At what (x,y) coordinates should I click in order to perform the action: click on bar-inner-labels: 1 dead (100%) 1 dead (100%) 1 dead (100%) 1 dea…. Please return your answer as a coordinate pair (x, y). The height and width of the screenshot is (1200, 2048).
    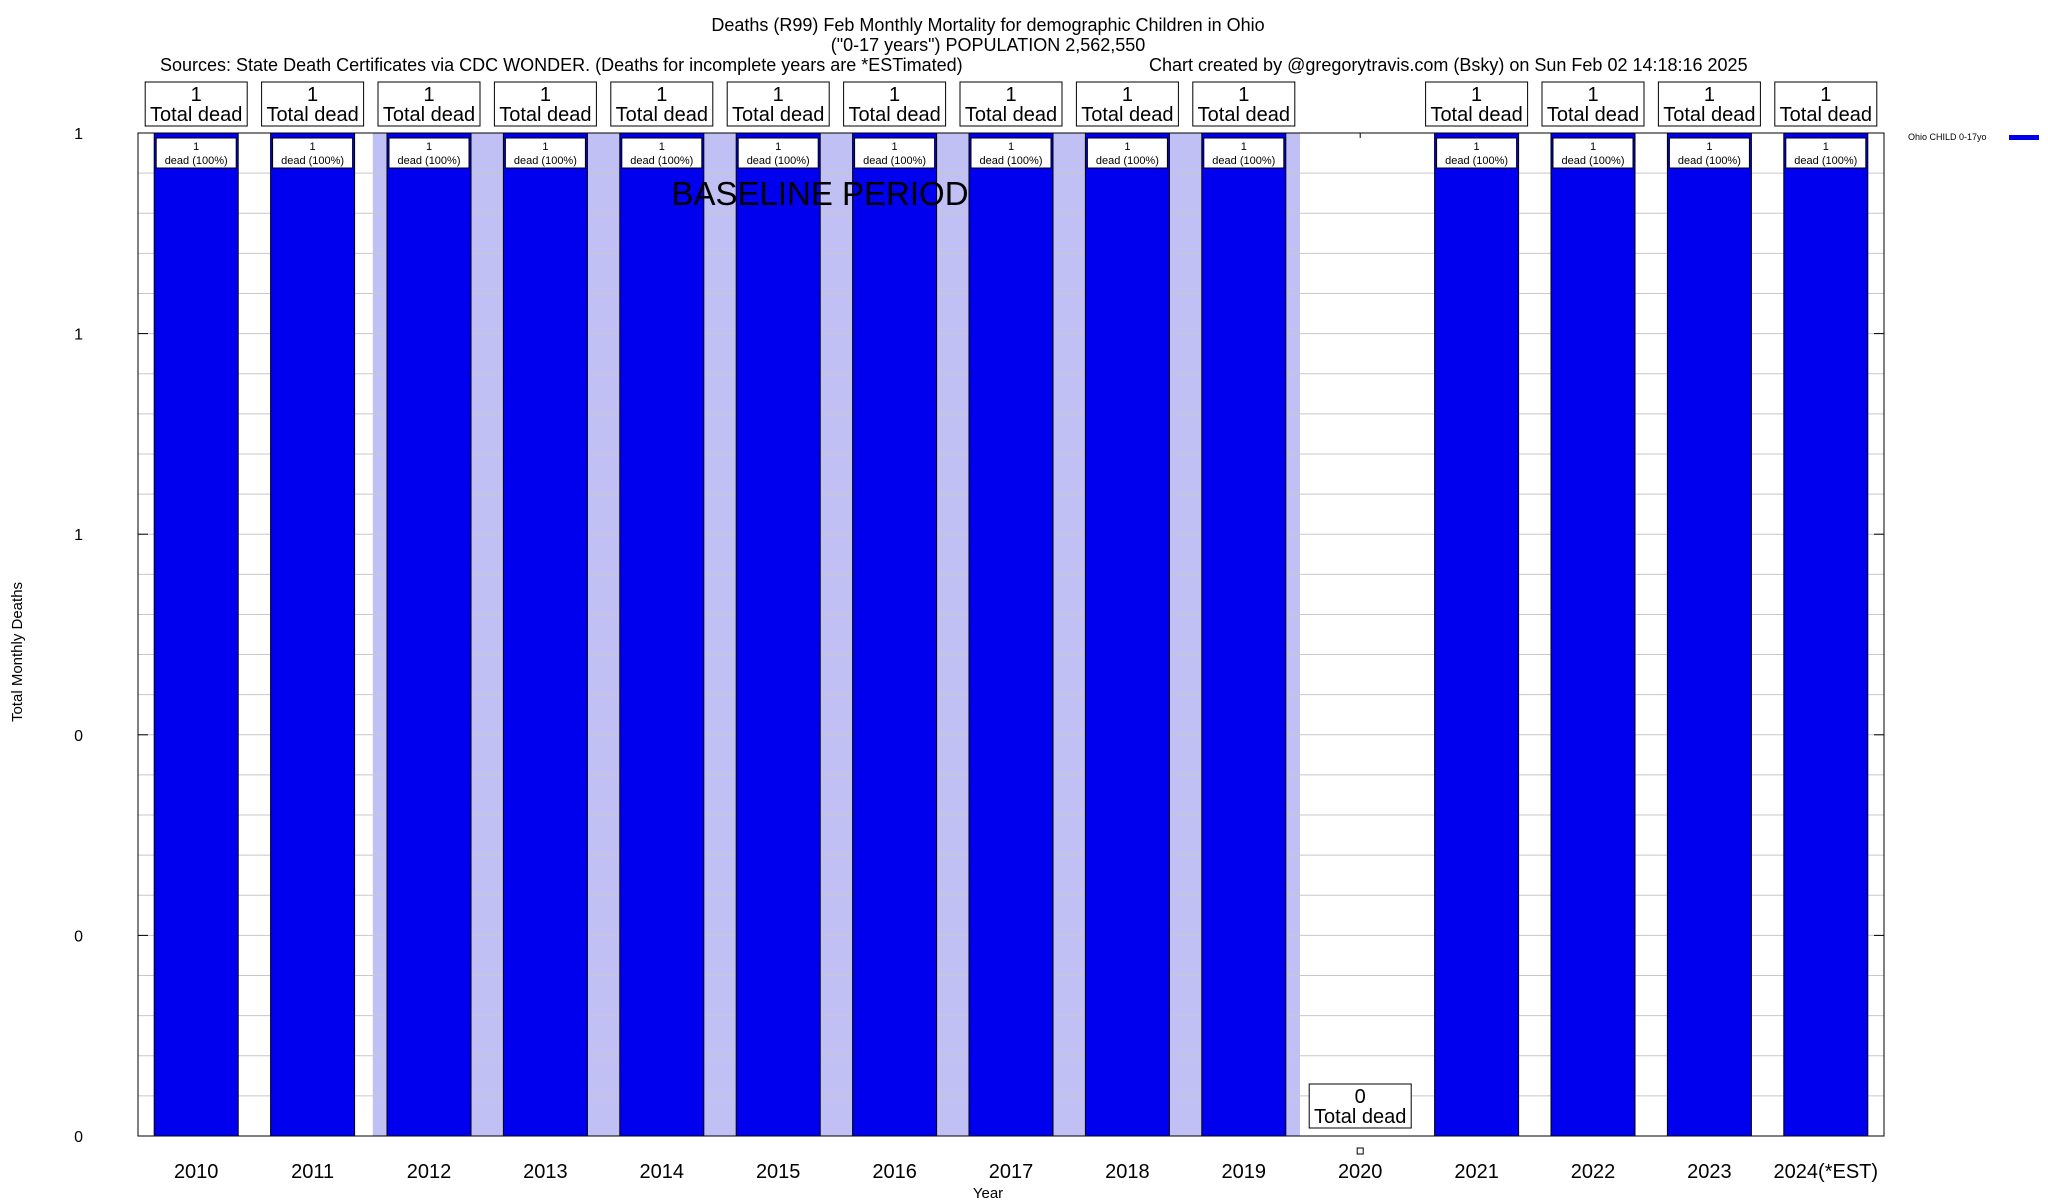
    Looking at the image, I should click on (1011, 153).